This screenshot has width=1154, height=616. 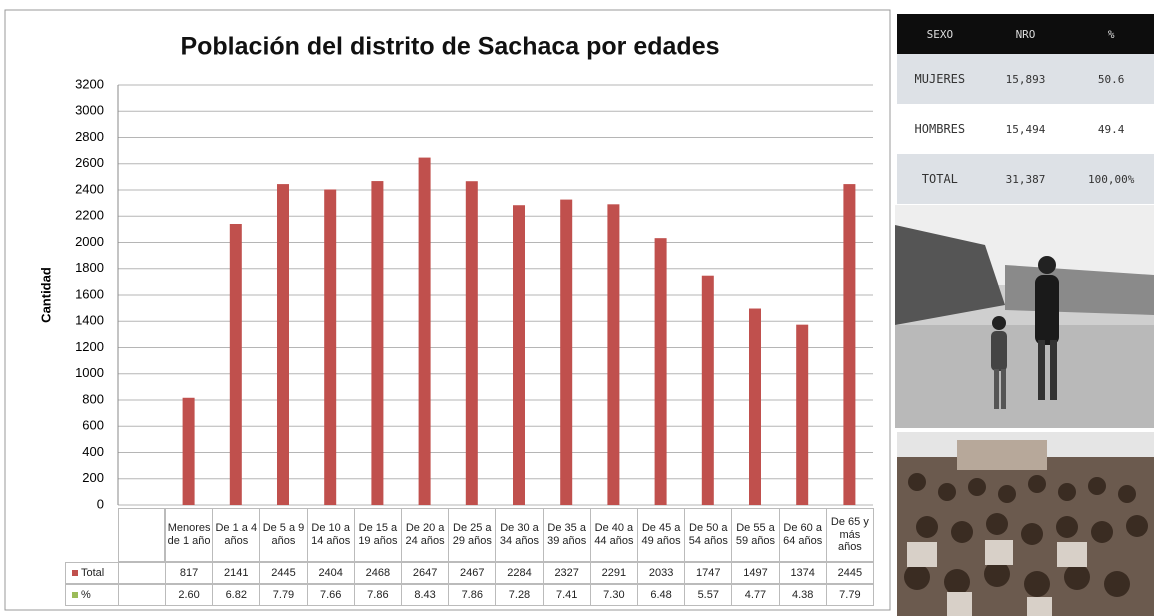 I want to click on table-value: 2327, so click(x=566, y=573).